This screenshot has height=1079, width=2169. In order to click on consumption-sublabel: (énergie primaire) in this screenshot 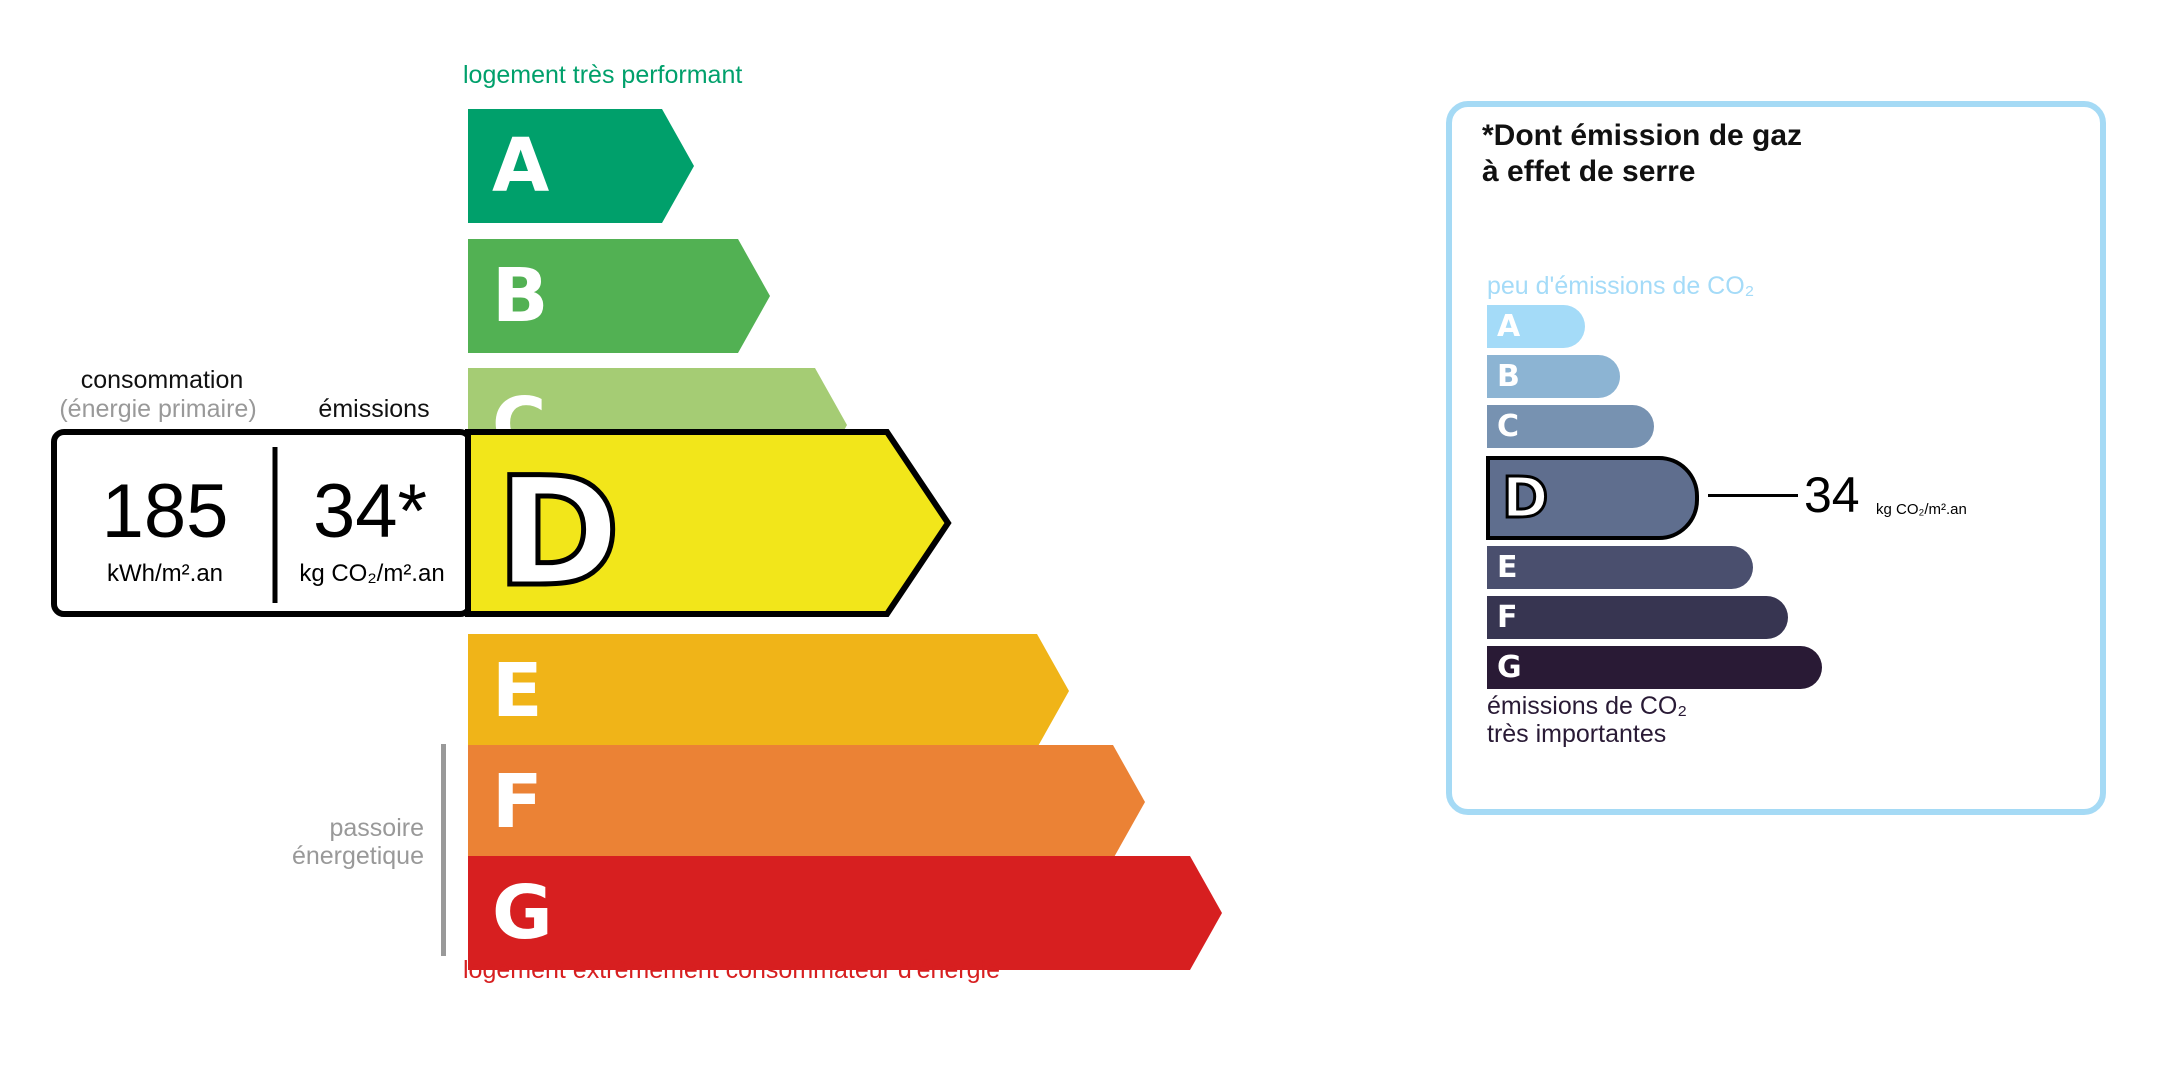, I will do `click(158, 409)`.